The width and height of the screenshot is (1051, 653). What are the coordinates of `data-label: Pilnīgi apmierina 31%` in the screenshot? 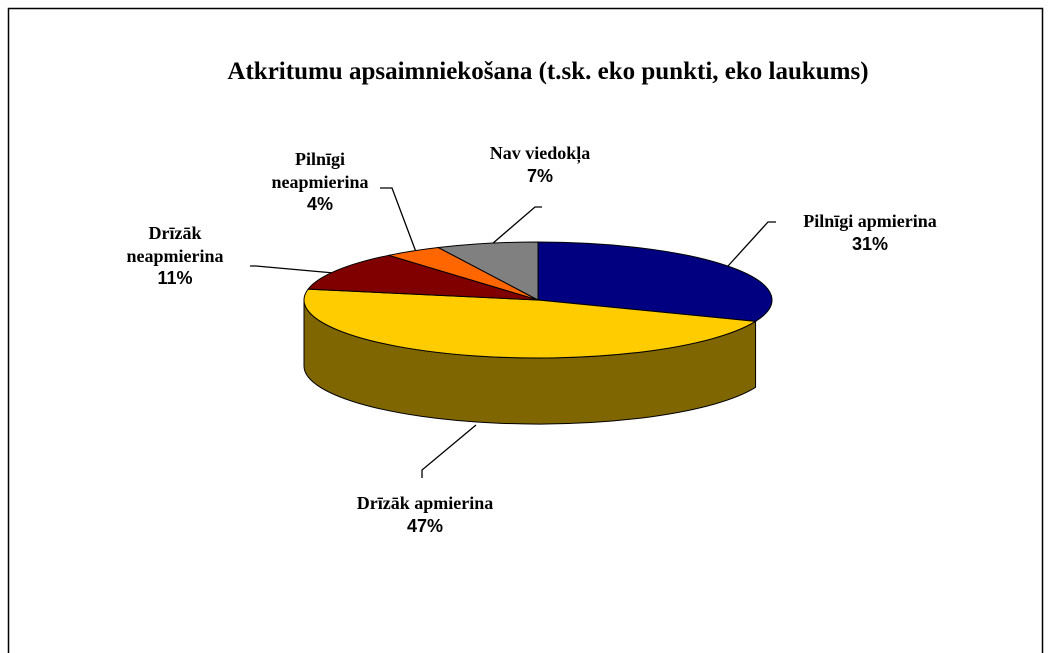 It's located at (870, 232).